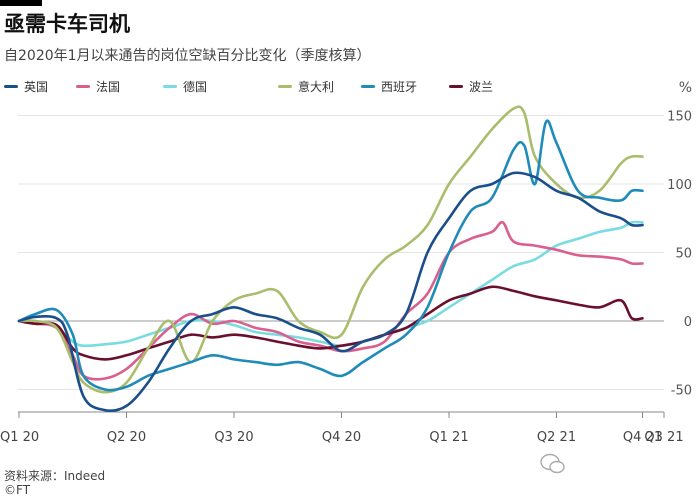 The height and width of the screenshot is (500, 700). Describe the element at coordinates (233, 437) in the screenshot. I see `x-tick-label: Q3 20` at that location.